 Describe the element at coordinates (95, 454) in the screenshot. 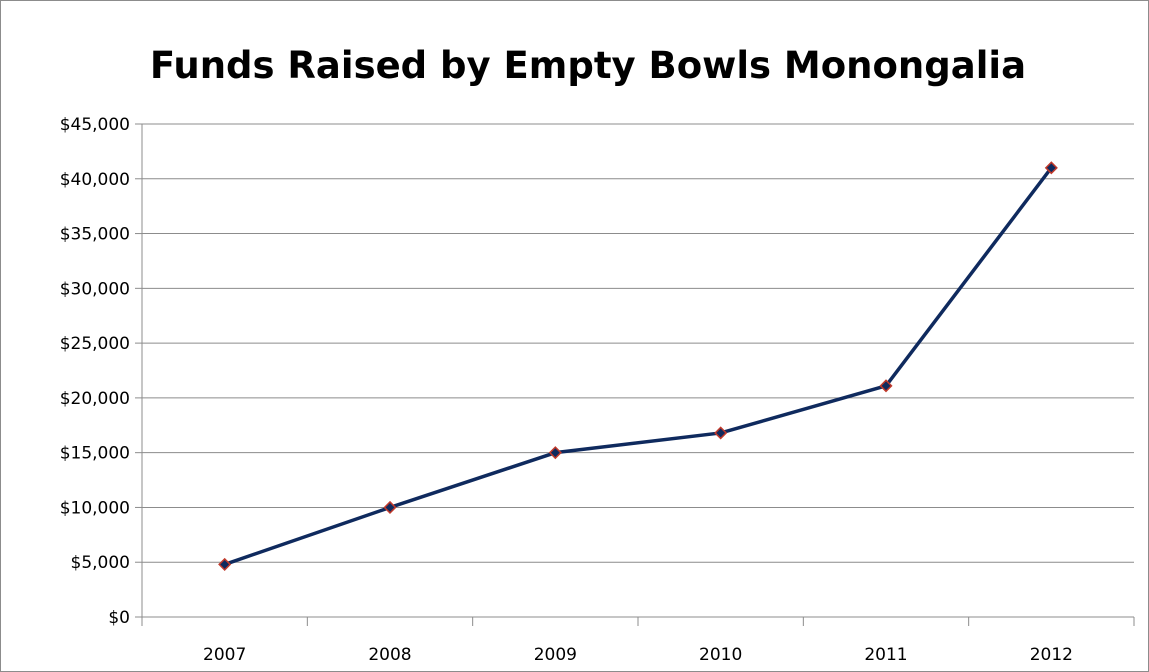

I see `y-tick-label: $15,000` at that location.